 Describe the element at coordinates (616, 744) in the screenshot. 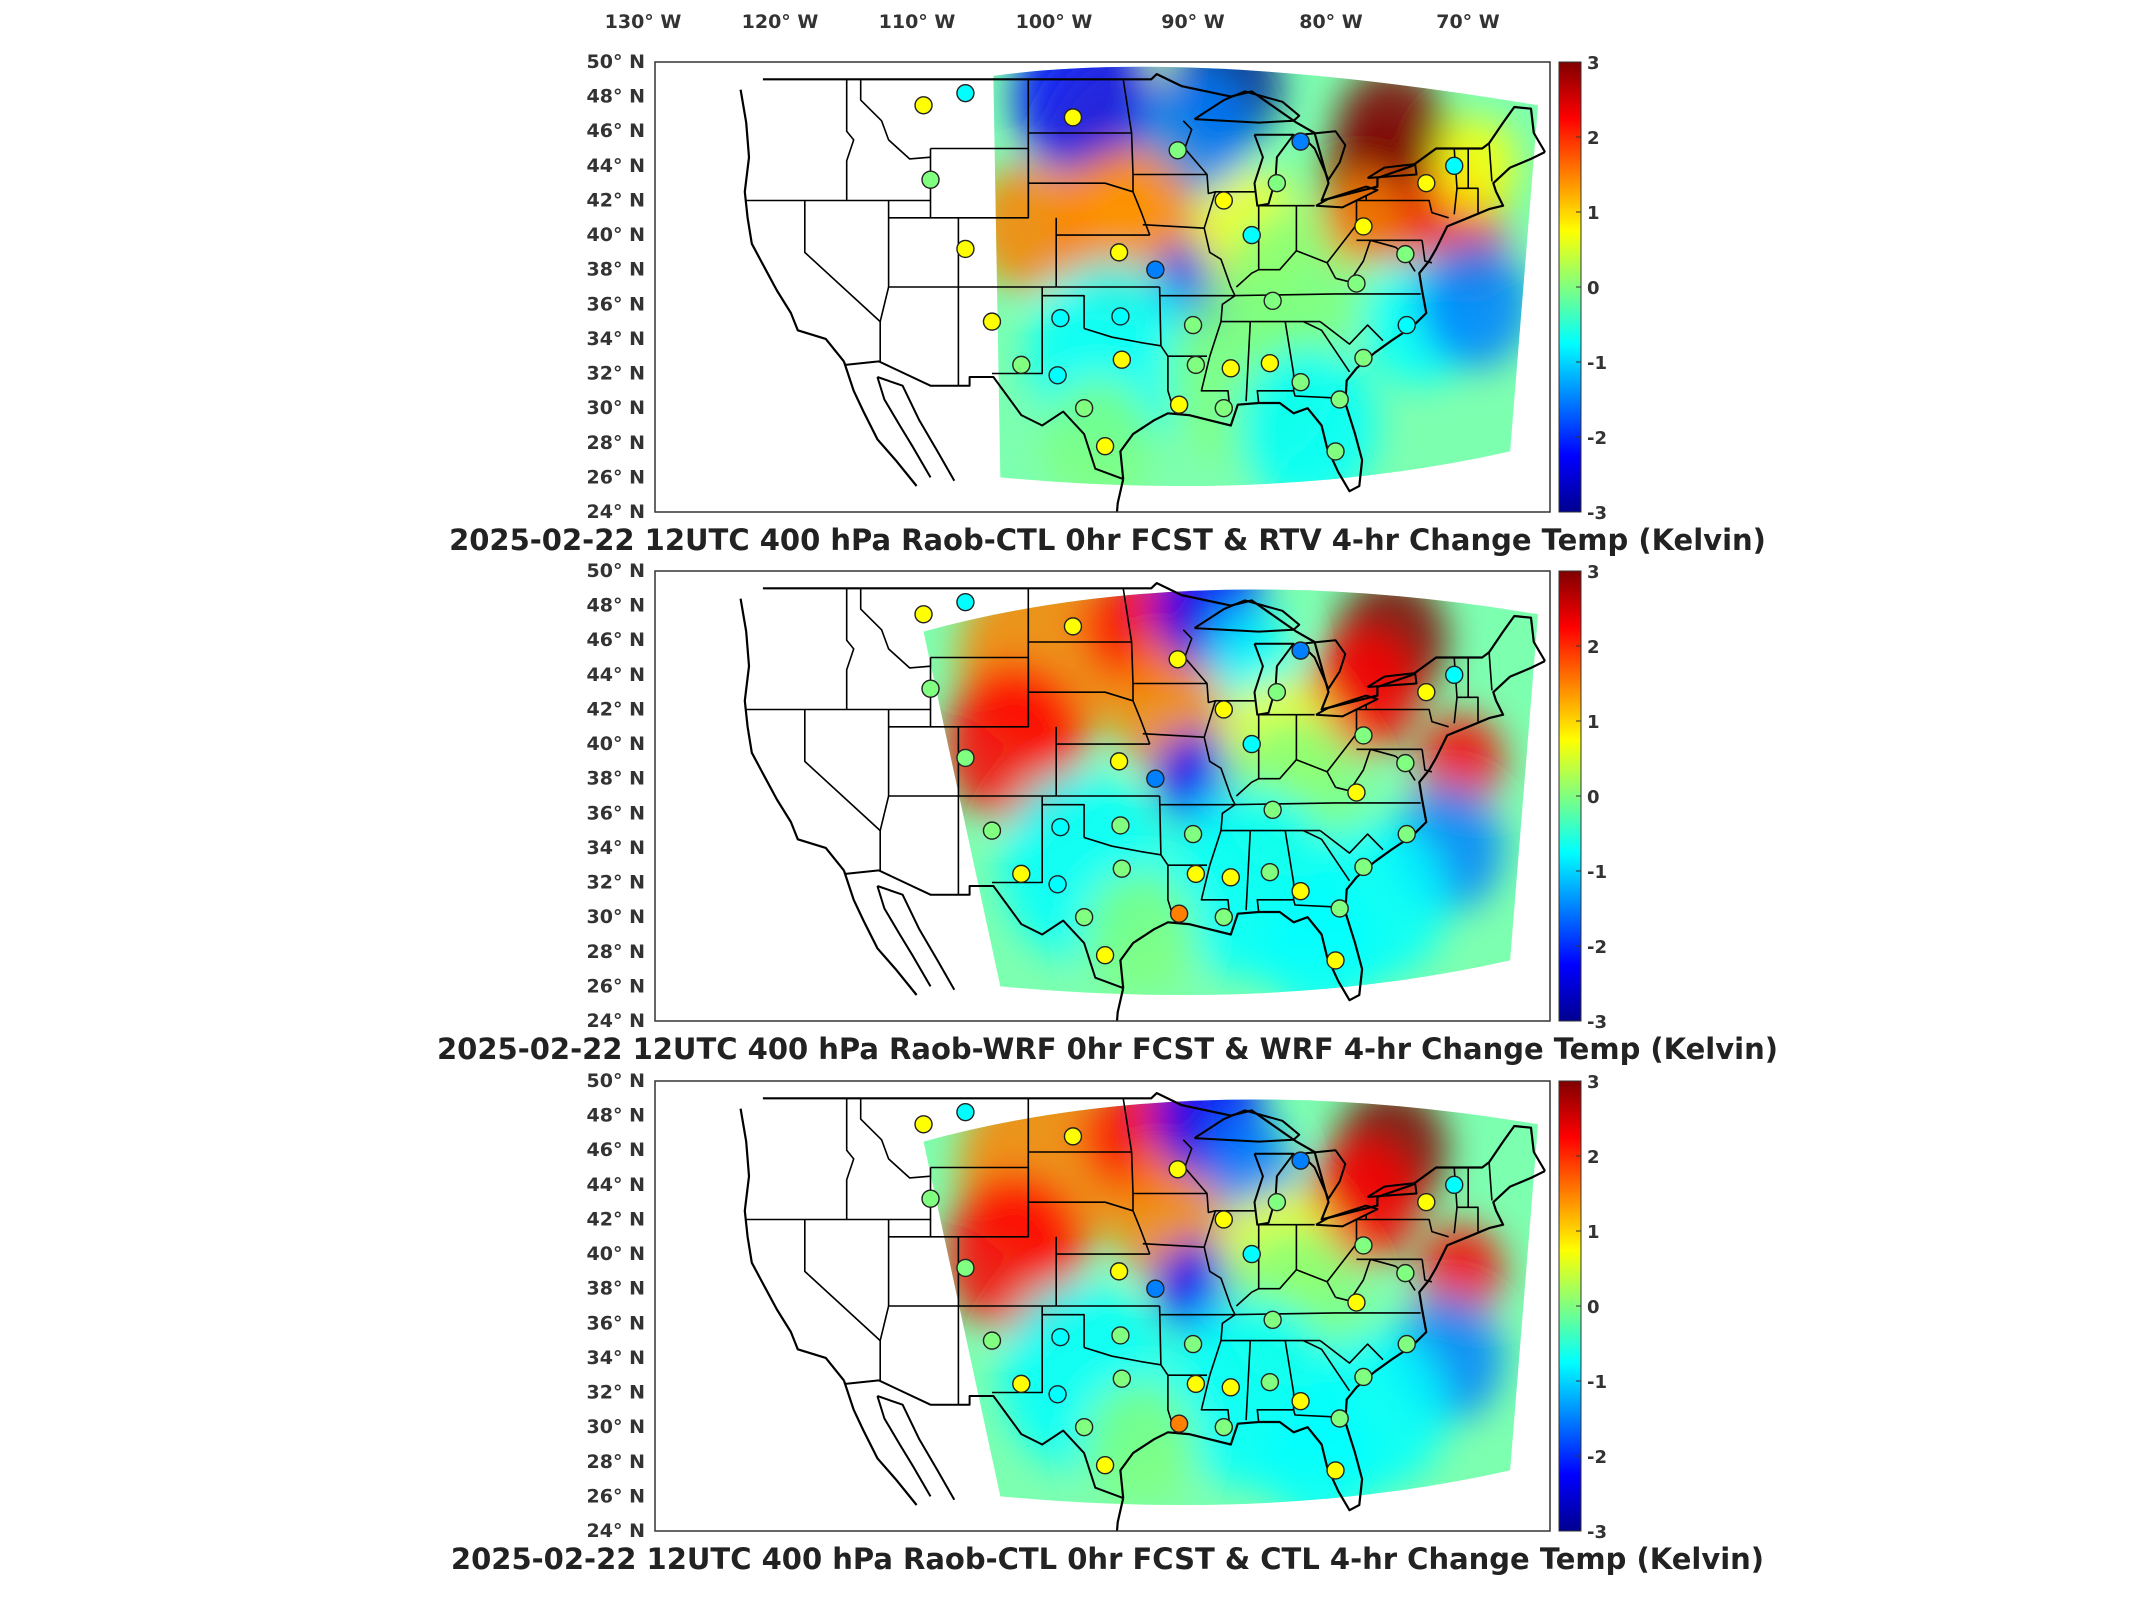

I see `latitude-tick-label: 40° N` at that location.